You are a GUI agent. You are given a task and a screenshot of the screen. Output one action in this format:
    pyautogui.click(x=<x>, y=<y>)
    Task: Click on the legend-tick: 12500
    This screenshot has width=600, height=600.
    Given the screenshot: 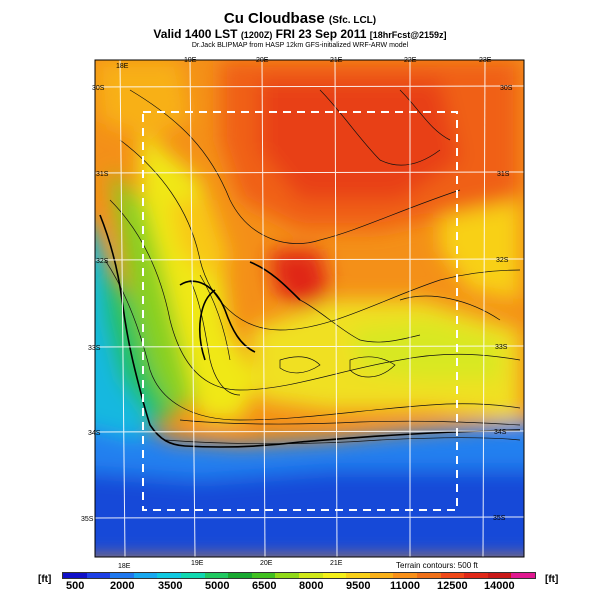 What is the action you would take?
    pyautogui.click(x=452, y=586)
    